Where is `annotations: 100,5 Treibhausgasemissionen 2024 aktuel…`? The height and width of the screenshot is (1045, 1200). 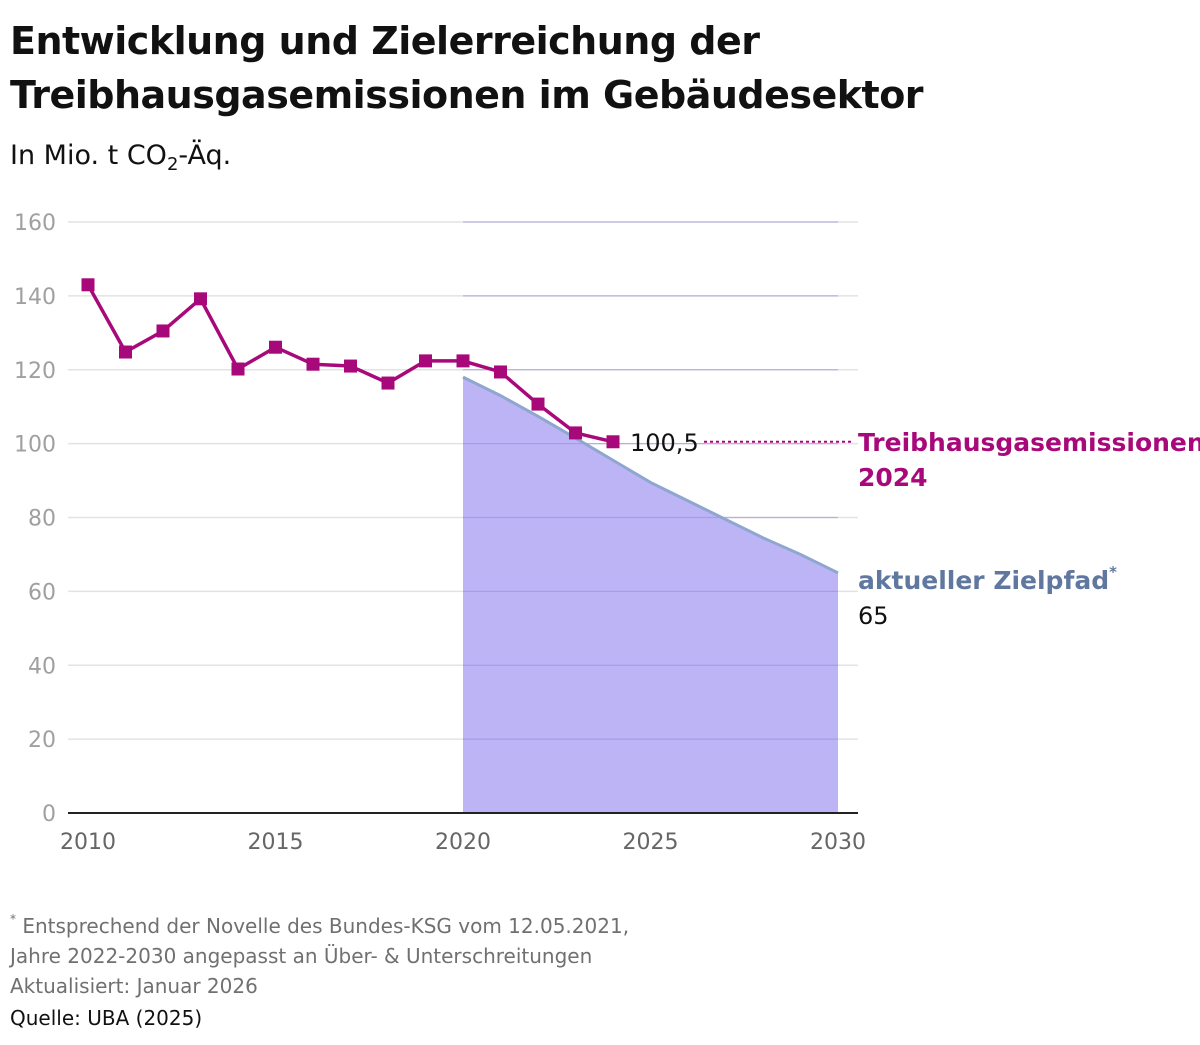 annotations: 100,5 Treibhausgasemissionen 2024 aktuel… is located at coordinates (915, 529).